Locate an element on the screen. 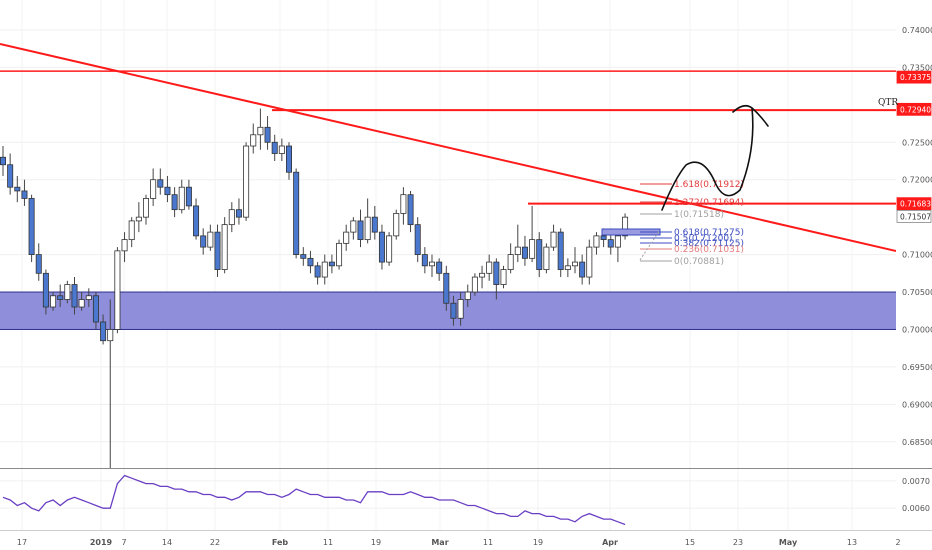 The height and width of the screenshot is (550, 932). indicator-tick-label: 0.0060 is located at coordinates (916, 508).